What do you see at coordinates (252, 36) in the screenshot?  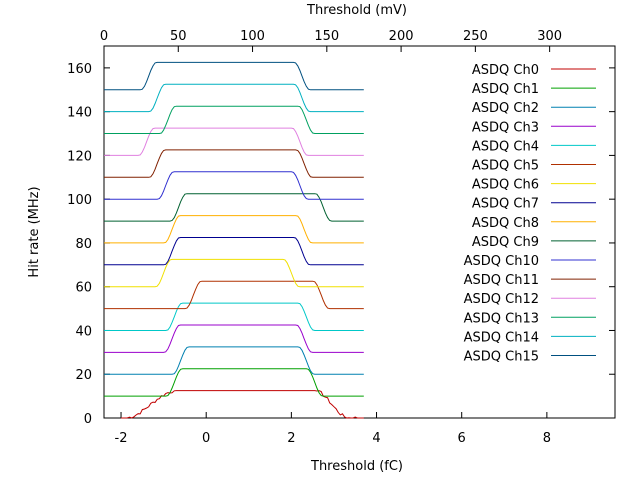 I see `x2-tick-label: 100` at bounding box center [252, 36].